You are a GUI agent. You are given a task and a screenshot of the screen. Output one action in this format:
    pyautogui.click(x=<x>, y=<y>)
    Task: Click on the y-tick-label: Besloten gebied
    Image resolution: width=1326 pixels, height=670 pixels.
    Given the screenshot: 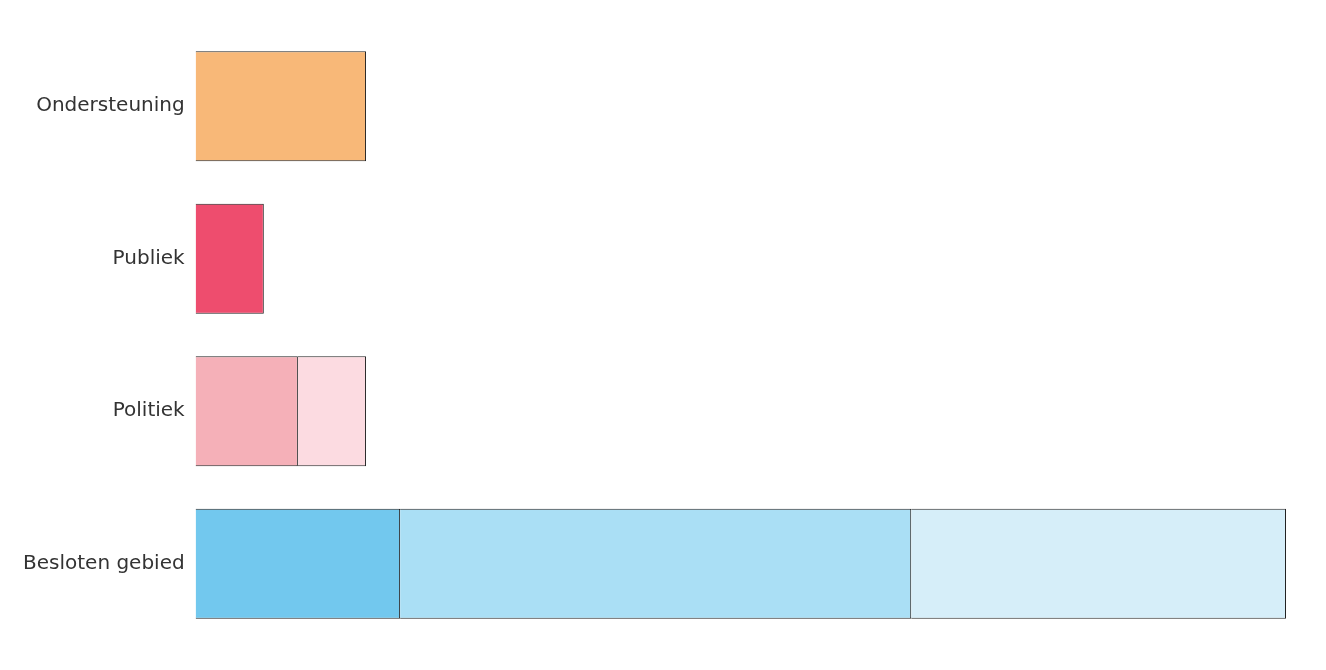 What is the action you would take?
    pyautogui.click(x=104, y=561)
    